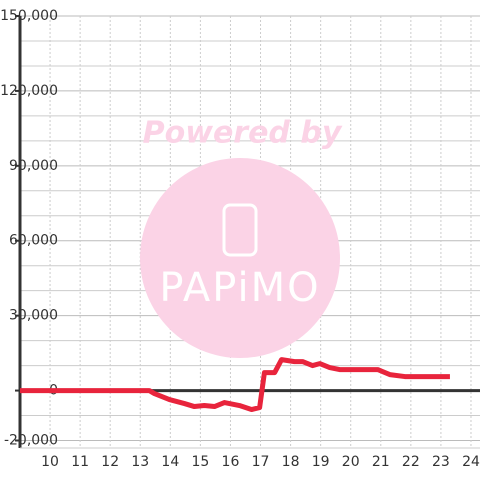  I want to click on y-tick-label: 90,000, so click(33, 166).